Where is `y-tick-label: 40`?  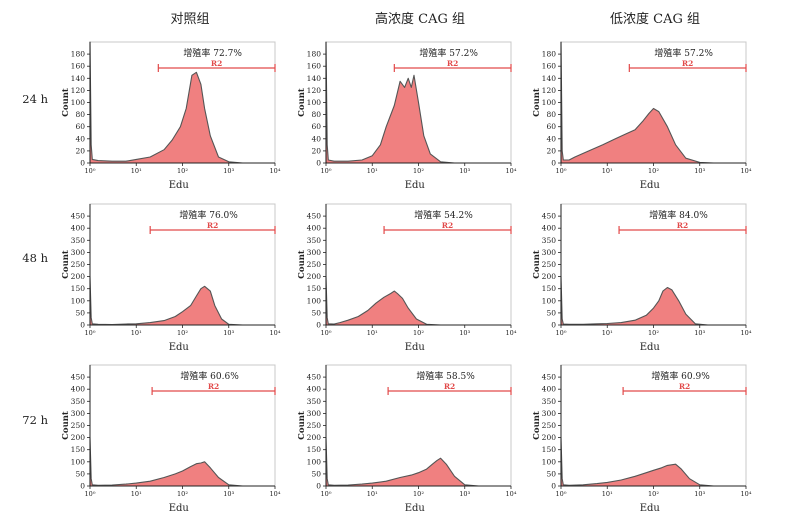
y-tick-label: 40 is located at coordinates (316, 138).